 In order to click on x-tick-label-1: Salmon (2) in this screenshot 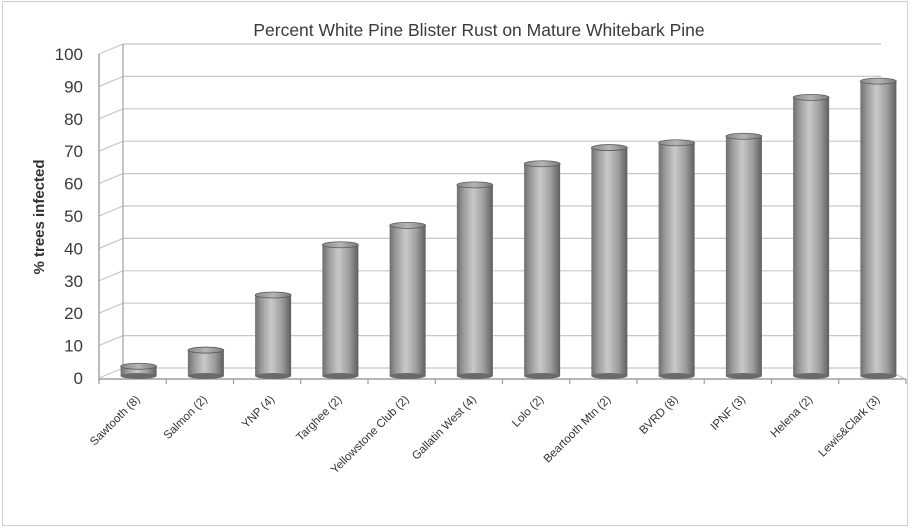, I will do `click(186, 418)`.